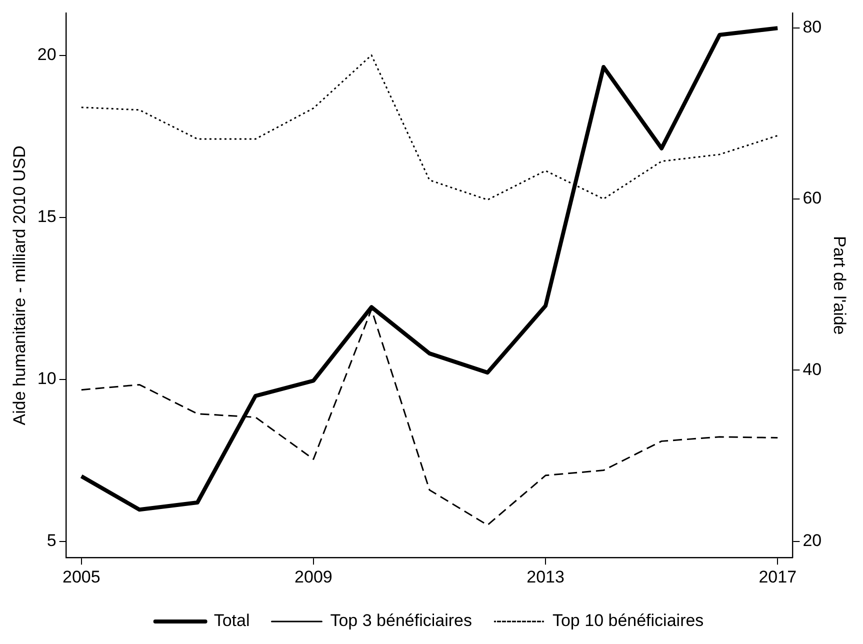  Describe the element at coordinates (81, 576) in the screenshot. I see `x-tick-label: 2005` at that location.